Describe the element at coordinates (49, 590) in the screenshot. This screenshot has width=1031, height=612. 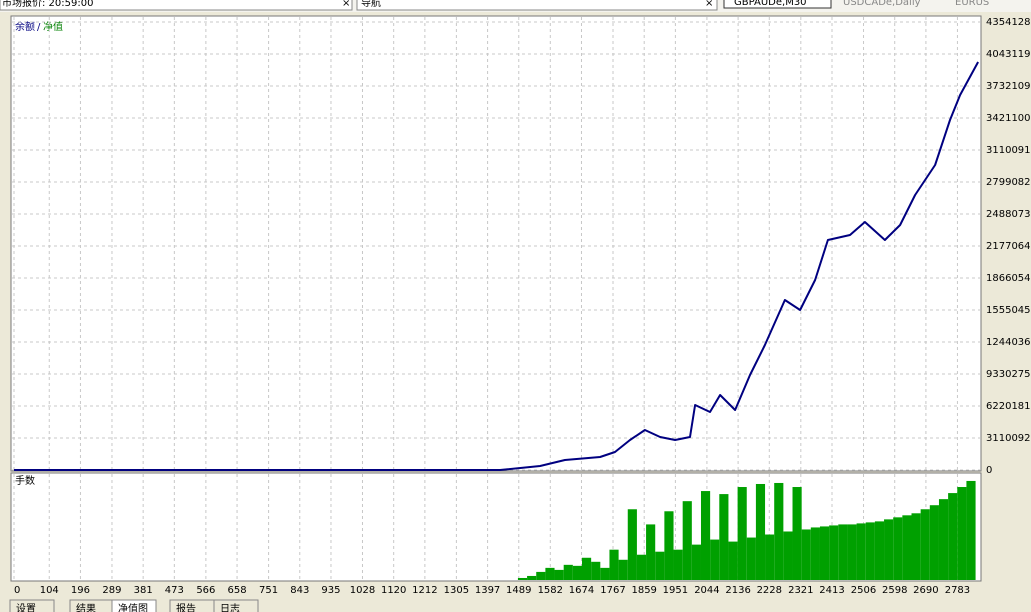
I see `x-tick-label: 104` at that location.